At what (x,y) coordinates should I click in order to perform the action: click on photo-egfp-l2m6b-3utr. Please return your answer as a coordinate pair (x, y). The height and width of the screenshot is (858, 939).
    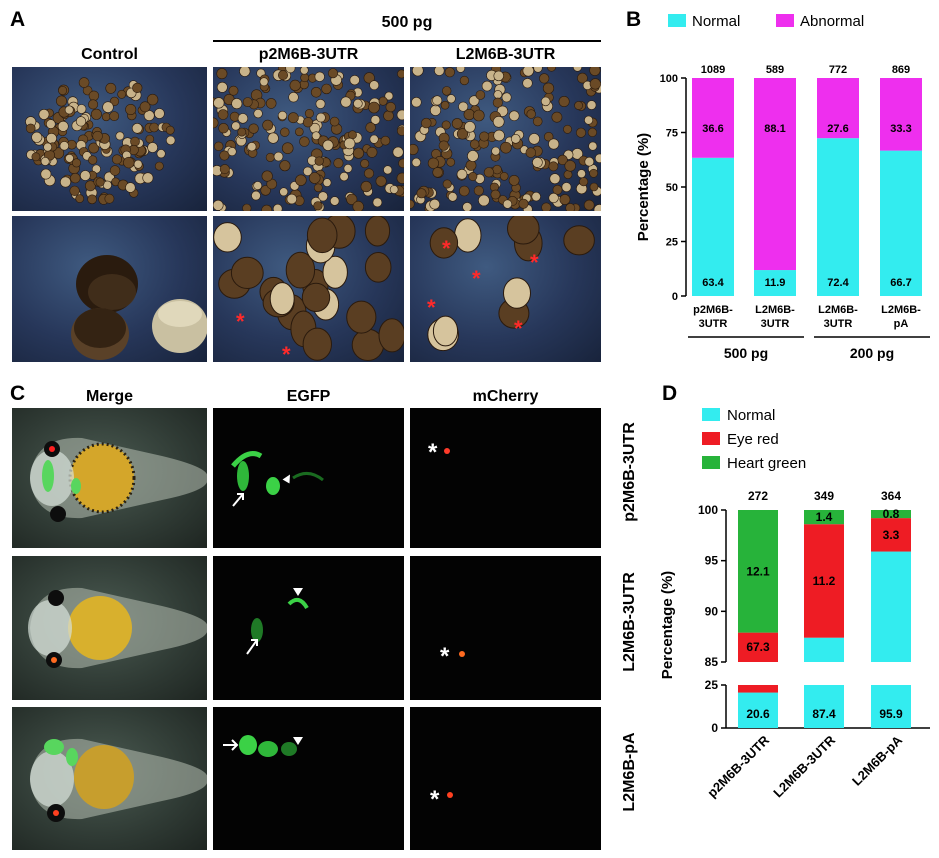
    Looking at the image, I should click on (308, 628).